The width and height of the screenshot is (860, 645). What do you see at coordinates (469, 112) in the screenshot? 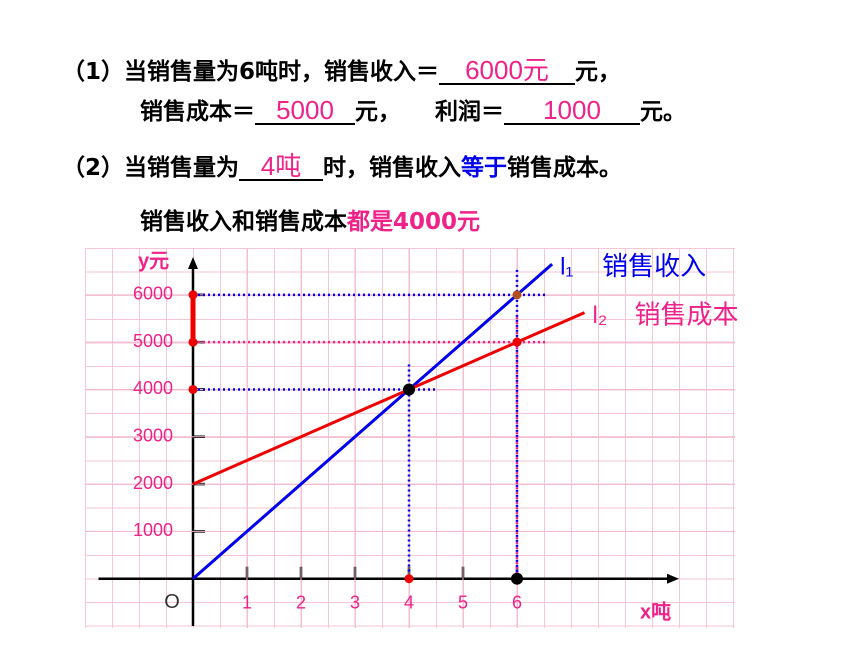
I see `text: 利润＝` at bounding box center [469, 112].